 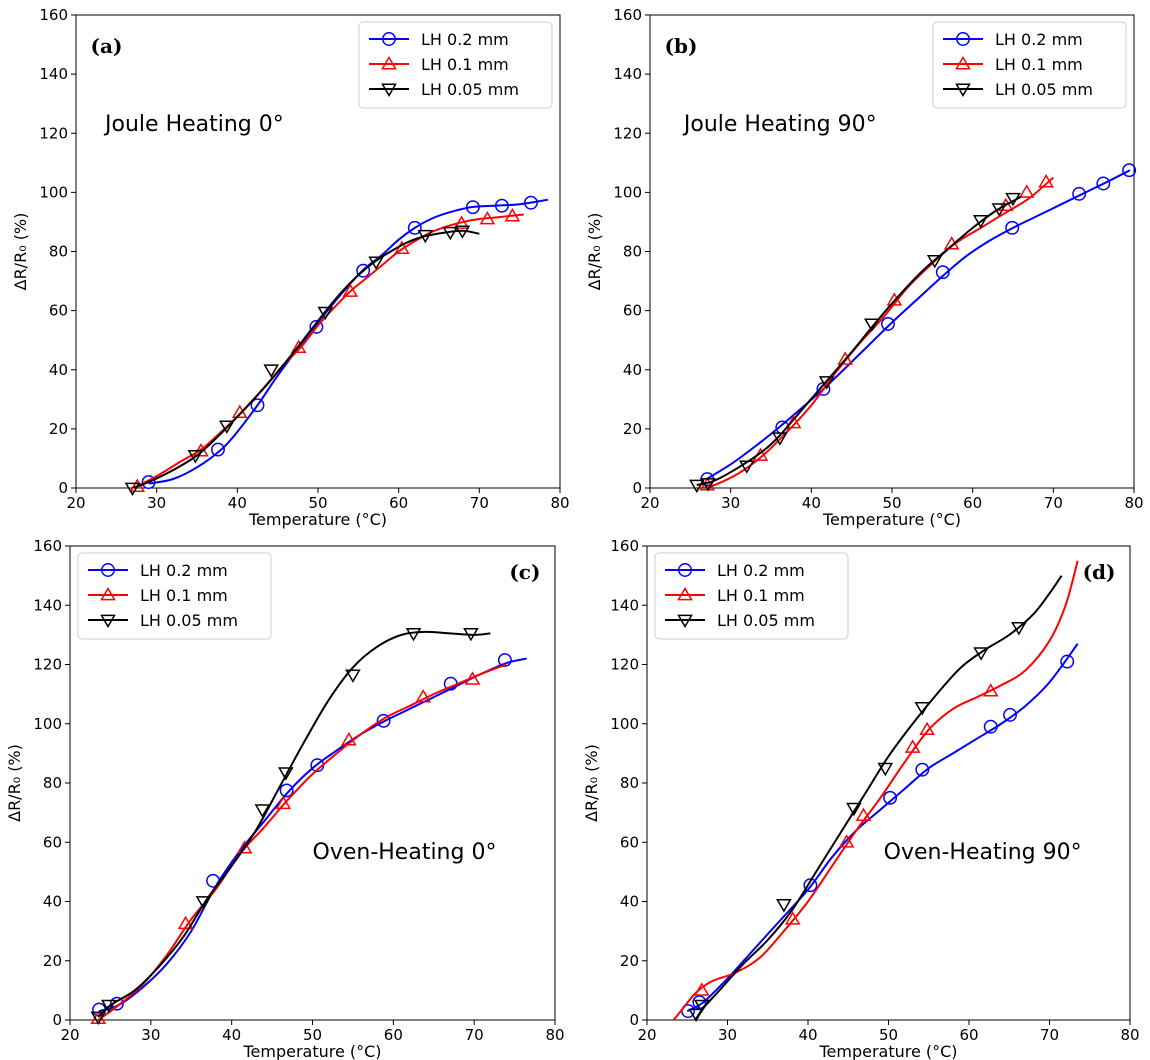 What do you see at coordinates (751, 596) in the screenshot?
I see `legend-box` at bounding box center [751, 596].